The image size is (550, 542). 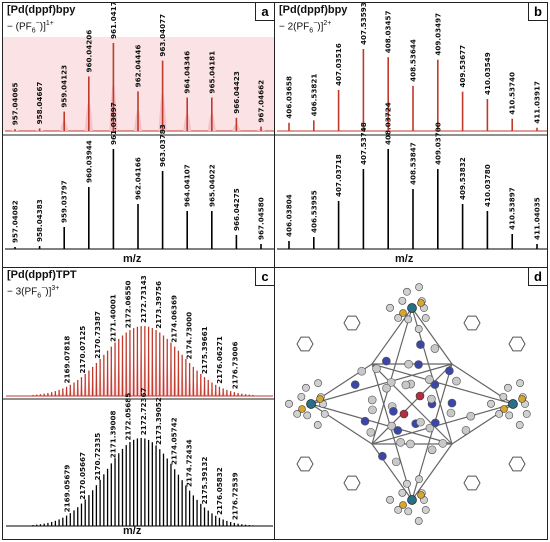 I want to click on b-exp-peak-label: 410.53740, so click(x=512, y=93).